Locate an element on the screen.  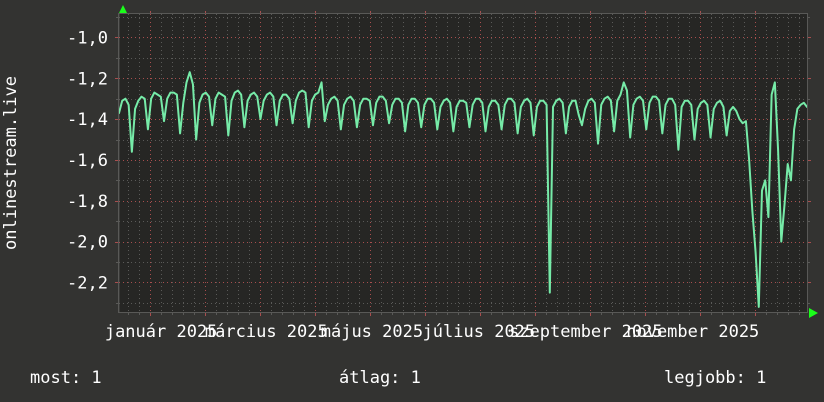
x-tick-label: szeptember 2025 is located at coordinates (586, 332).